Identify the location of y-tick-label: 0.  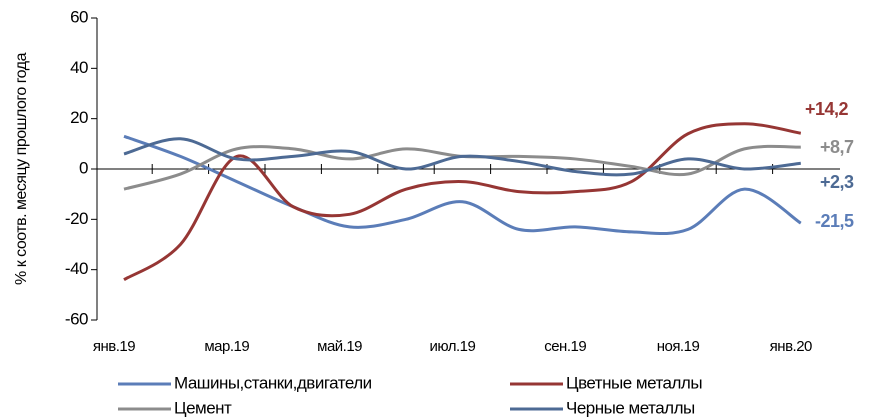
(83, 167).